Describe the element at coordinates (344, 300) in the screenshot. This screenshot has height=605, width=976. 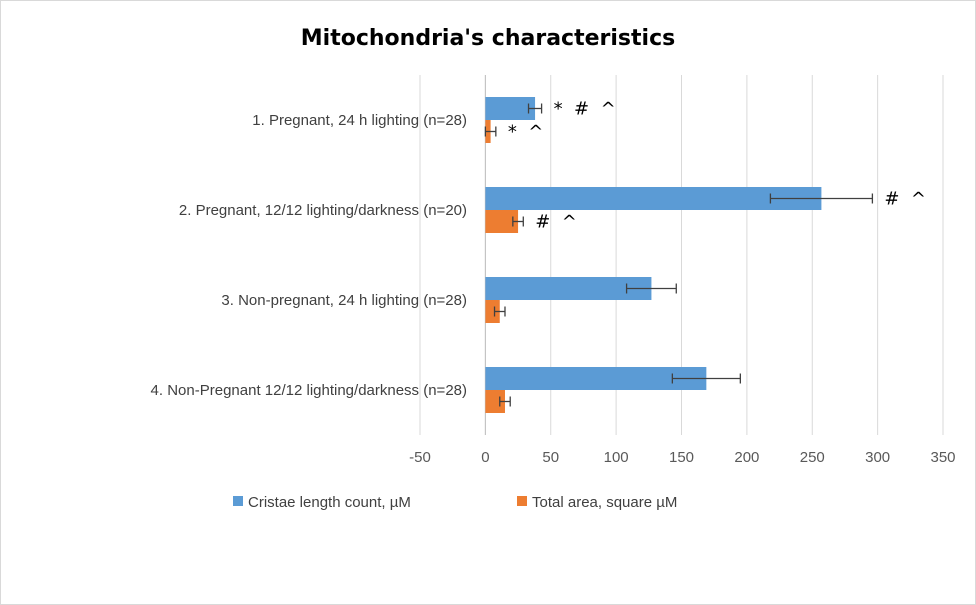
I see `category-label: 3. Non-pregnant, 24 h lighting (n=28)` at that location.